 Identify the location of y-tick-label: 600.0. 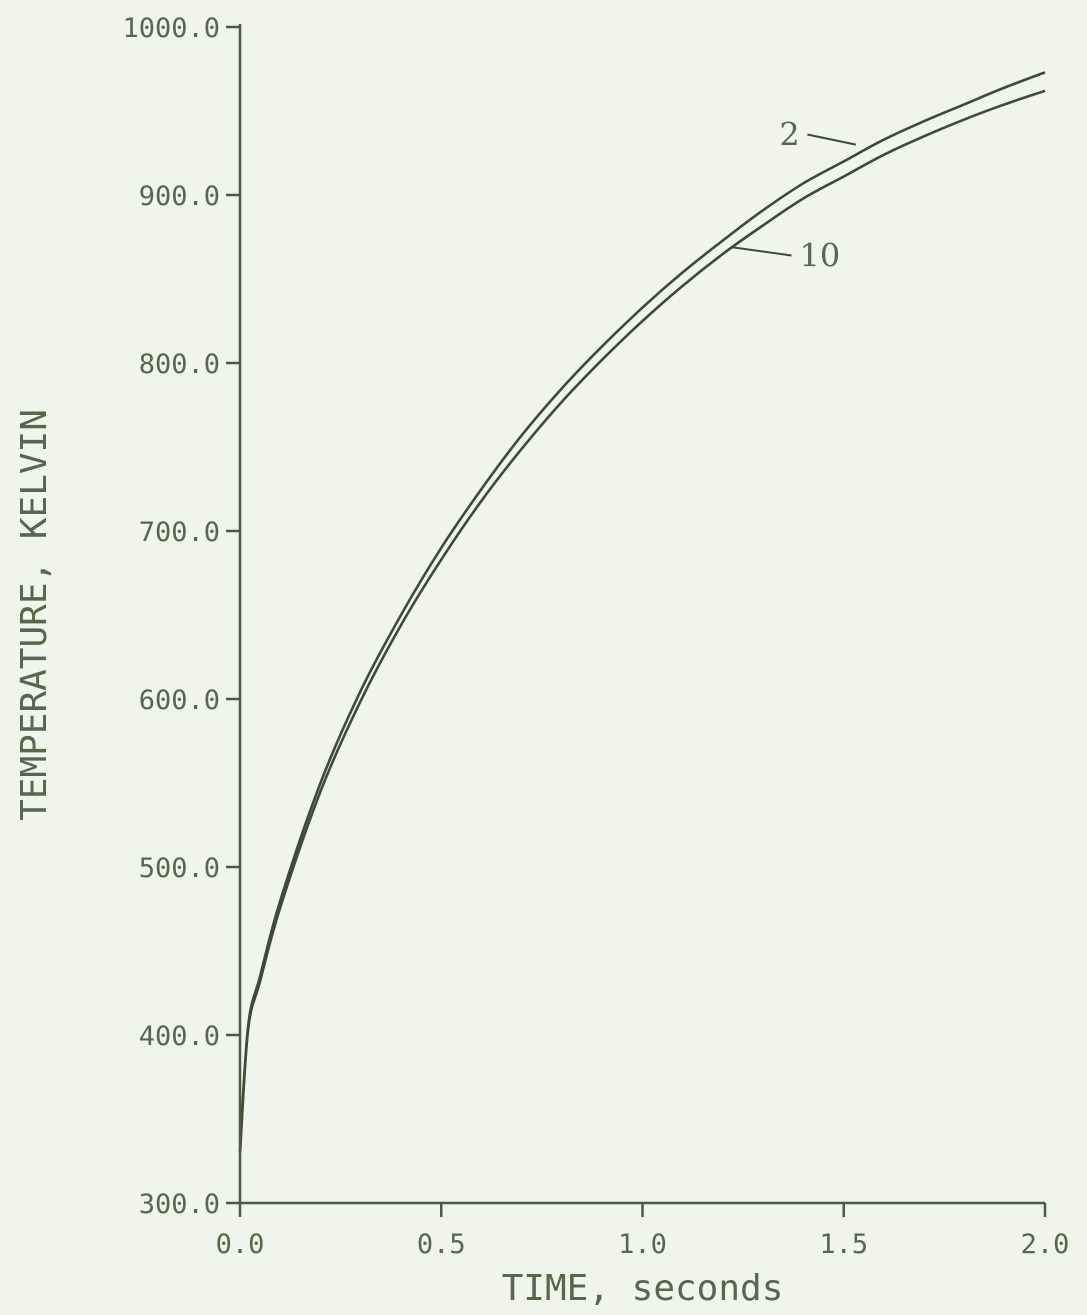
(179, 700).